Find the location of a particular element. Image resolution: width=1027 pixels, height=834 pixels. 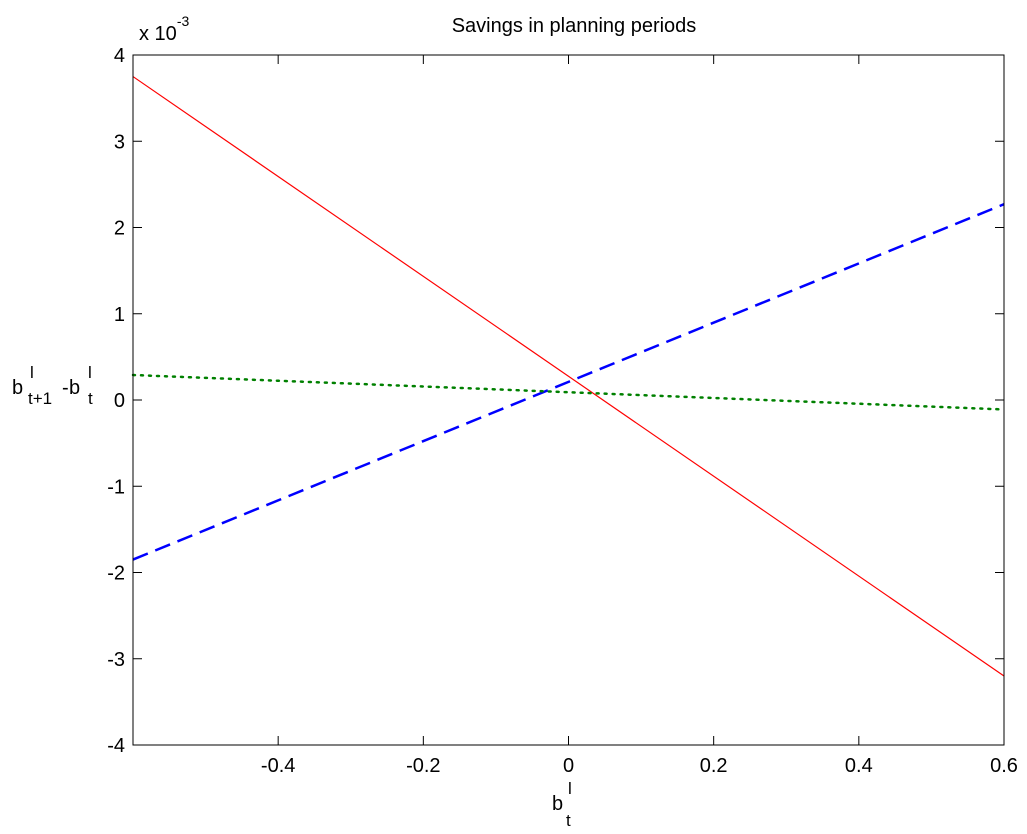

y-tick-label: -1 is located at coordinates (116, 487).